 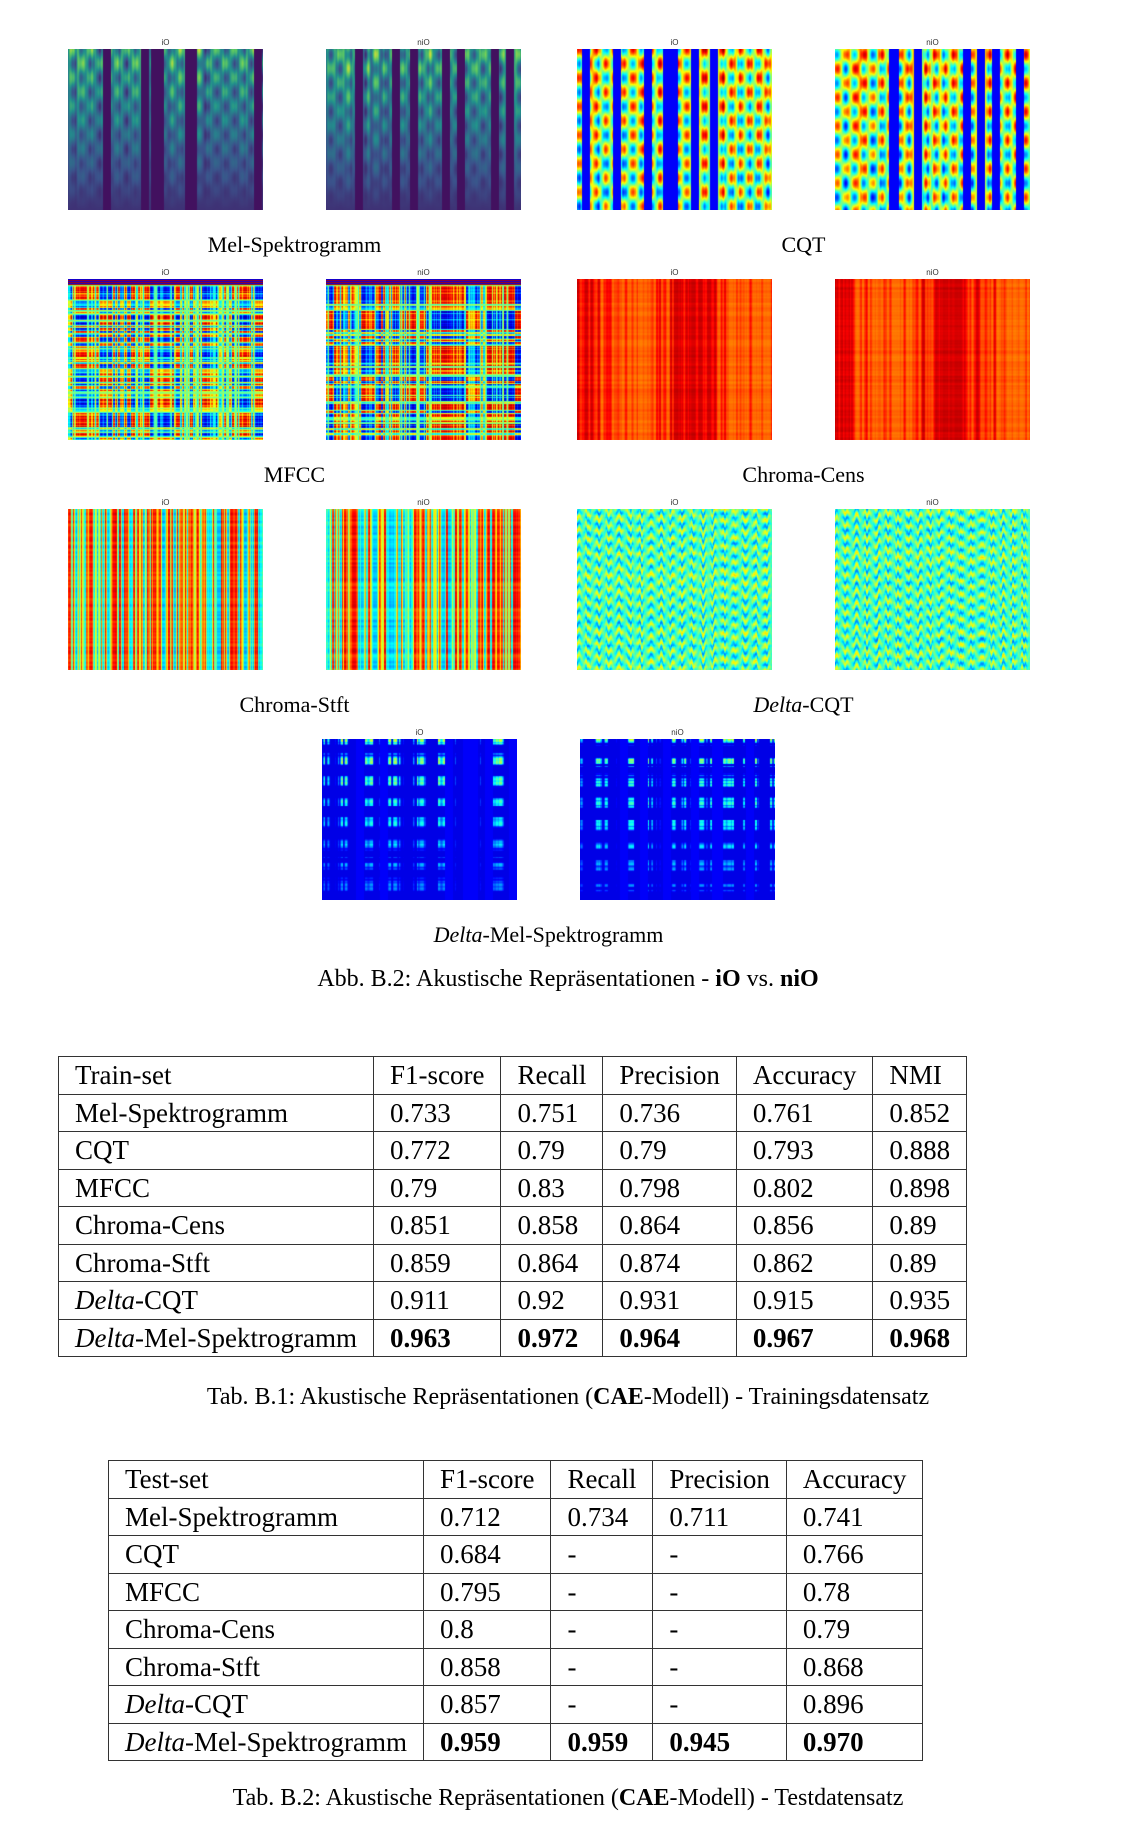 What do you see at coordinates (437, 1112) in the screenshot?
I see `table-cell: 0.733` at bounding box center [437, 1112].